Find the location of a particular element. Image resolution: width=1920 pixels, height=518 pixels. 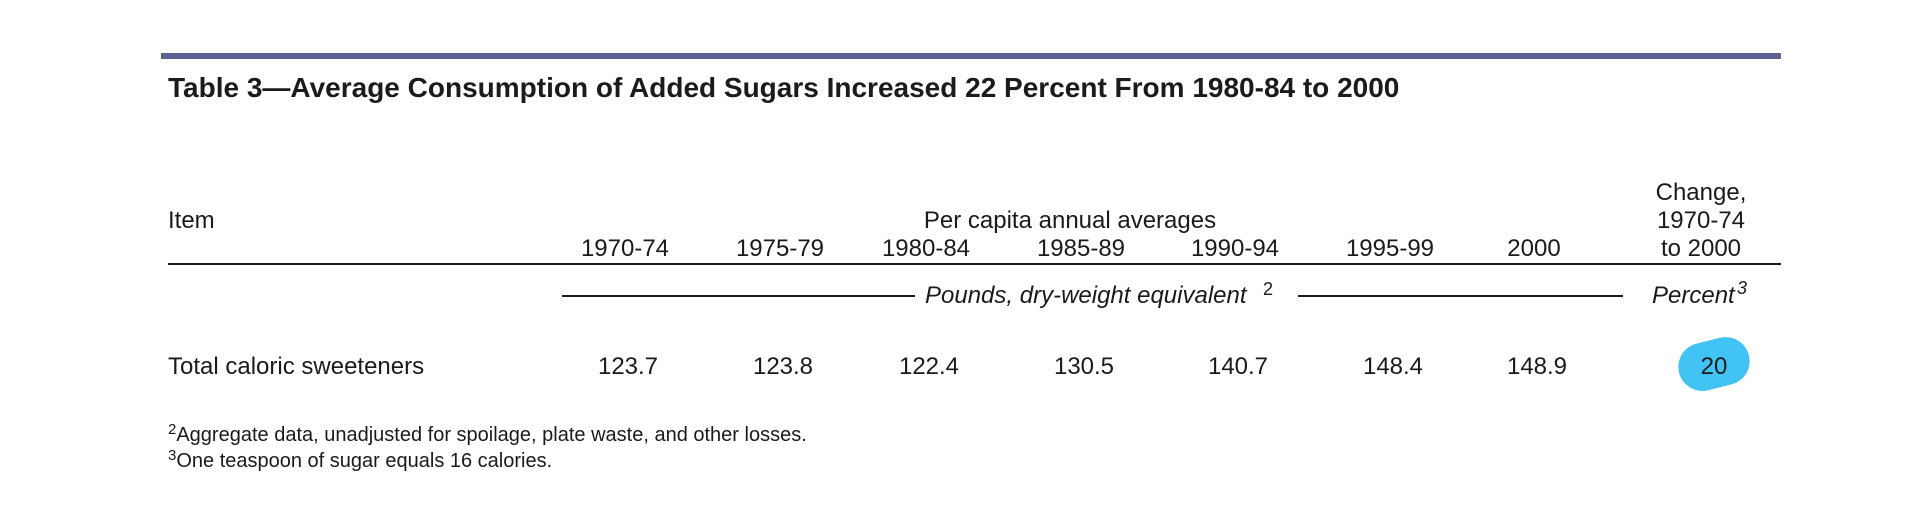

table-cell: 130.5 is located at coordinates (1084, 366).